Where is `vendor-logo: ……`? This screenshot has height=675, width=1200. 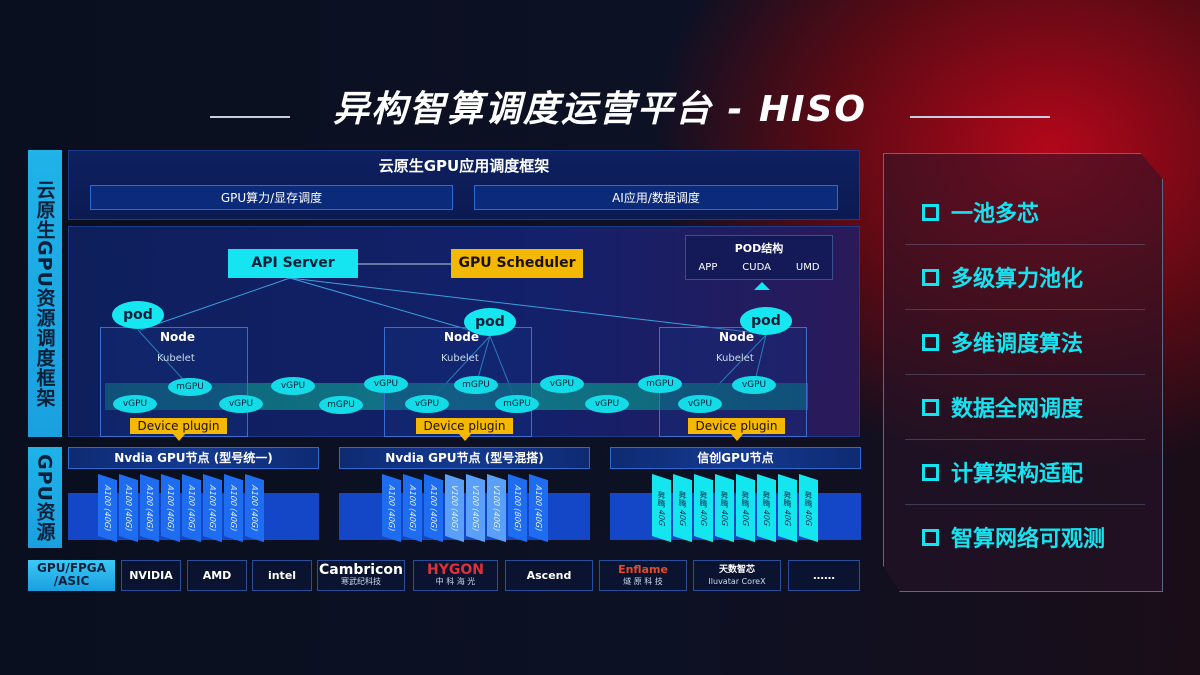 vendor-logo: …… is located at coordinates (824, 575).